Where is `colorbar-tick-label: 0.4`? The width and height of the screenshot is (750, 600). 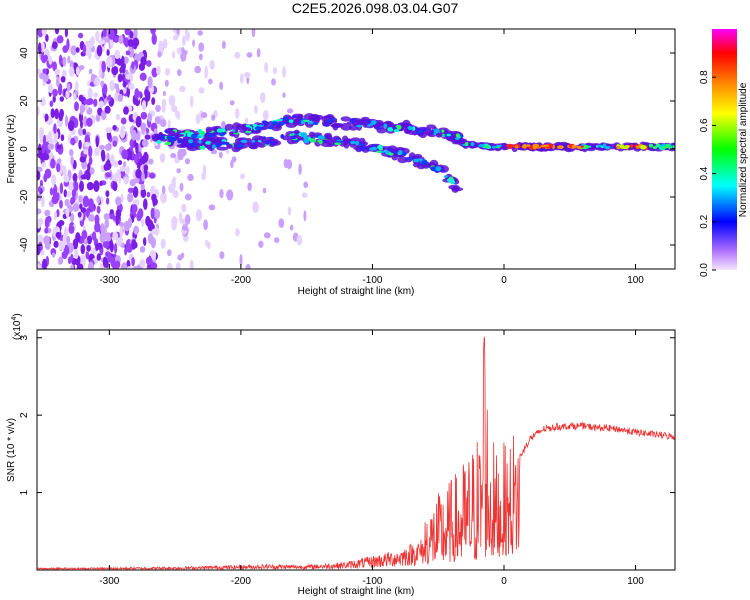 colorbar-tick-label: 0.4 is located at coordinates (704, 173).